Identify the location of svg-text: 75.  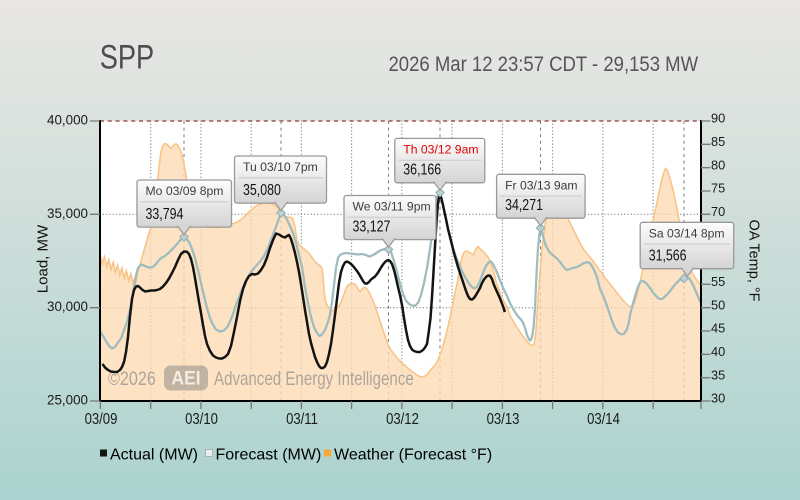
(718, 188).